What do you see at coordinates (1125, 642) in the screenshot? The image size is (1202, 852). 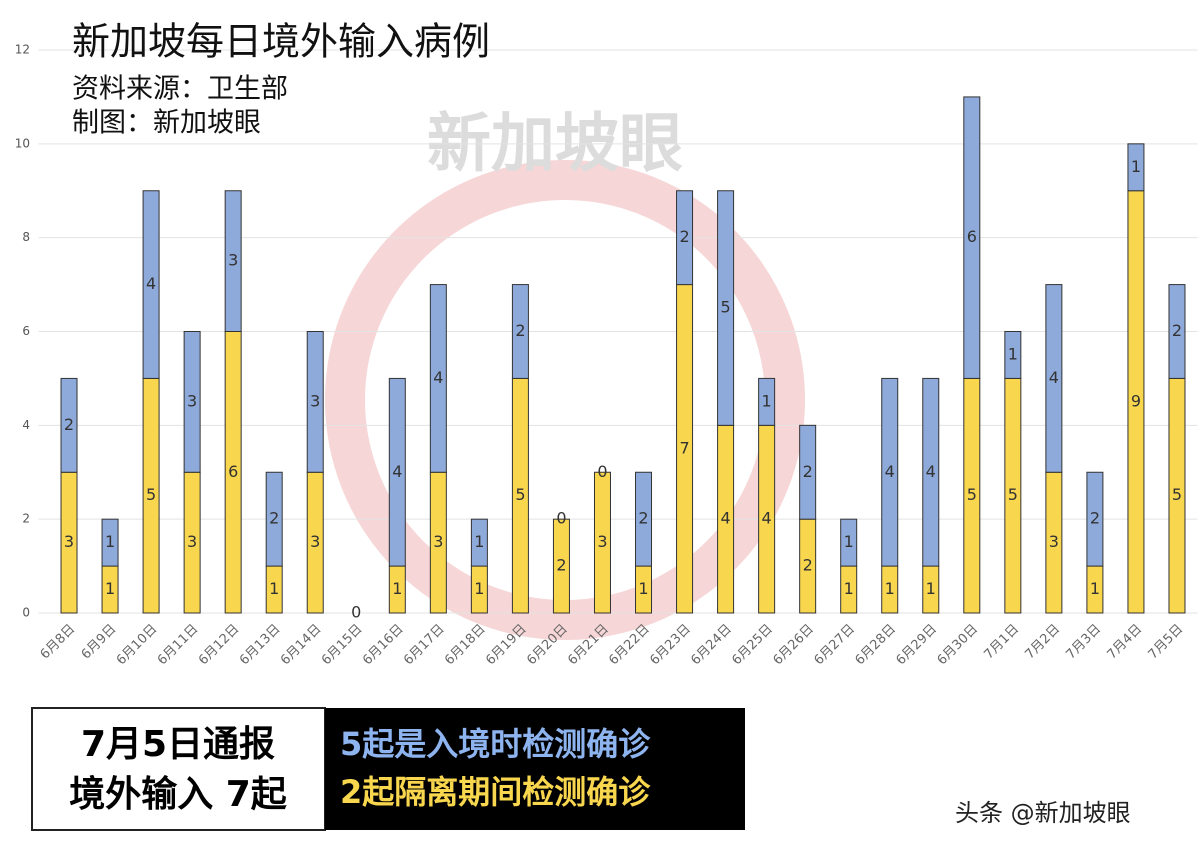 I see `x-tick-label: 7月4日` at bounding box center [1125, 642].